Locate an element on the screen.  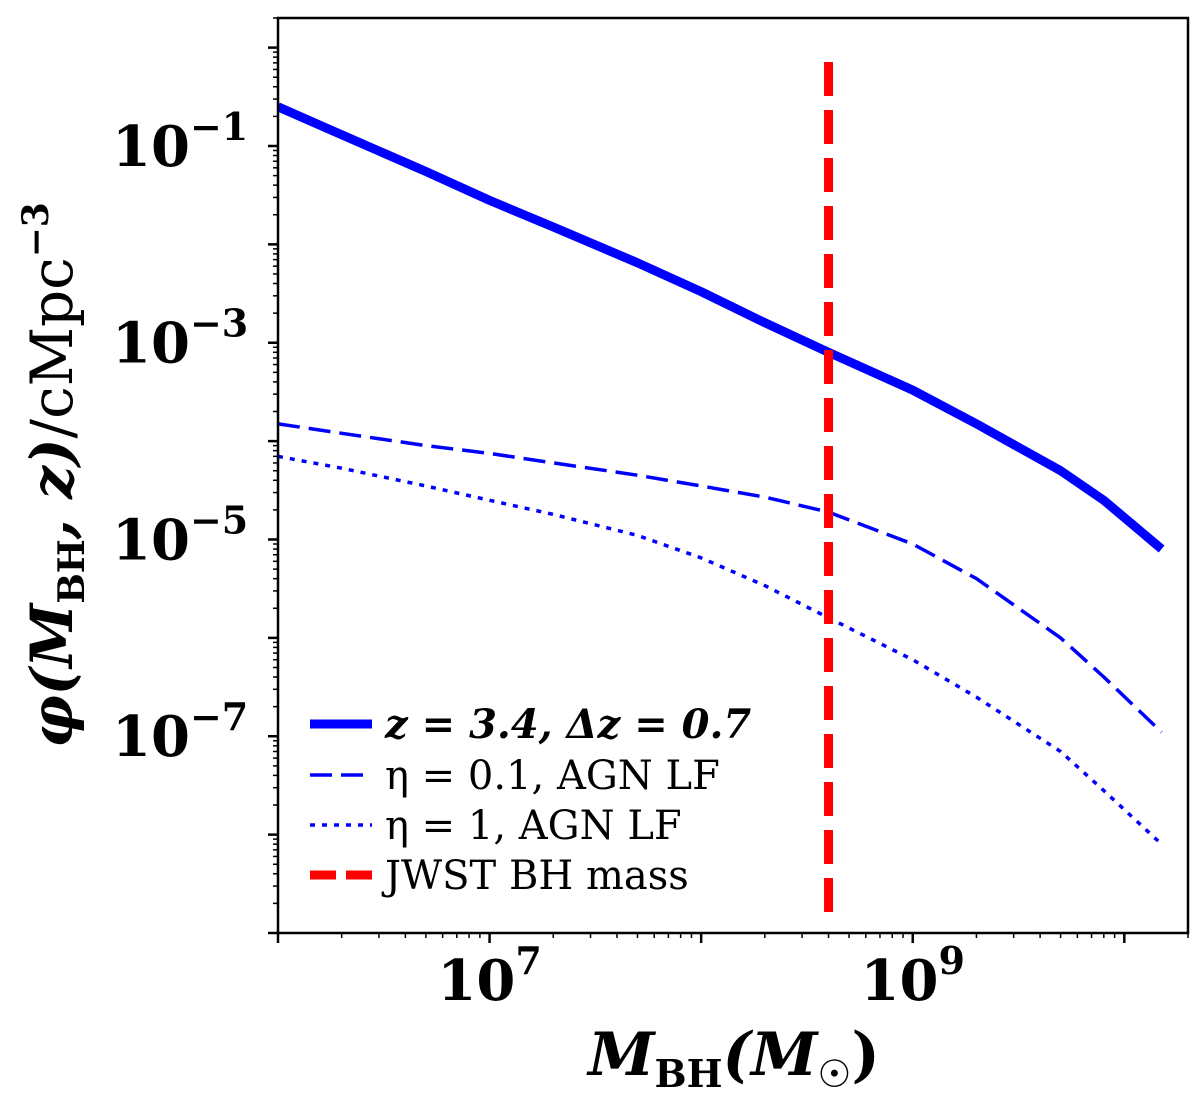
x-tick-label: 109 is located at coordinates (913, 976).